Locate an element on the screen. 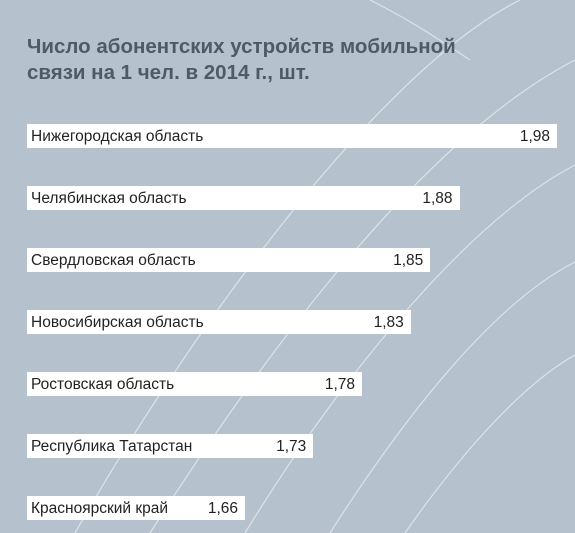 The height and width of the screenshot is (533, 575). bar-category-label: Красноярский край is located at coordinates (100, 508).